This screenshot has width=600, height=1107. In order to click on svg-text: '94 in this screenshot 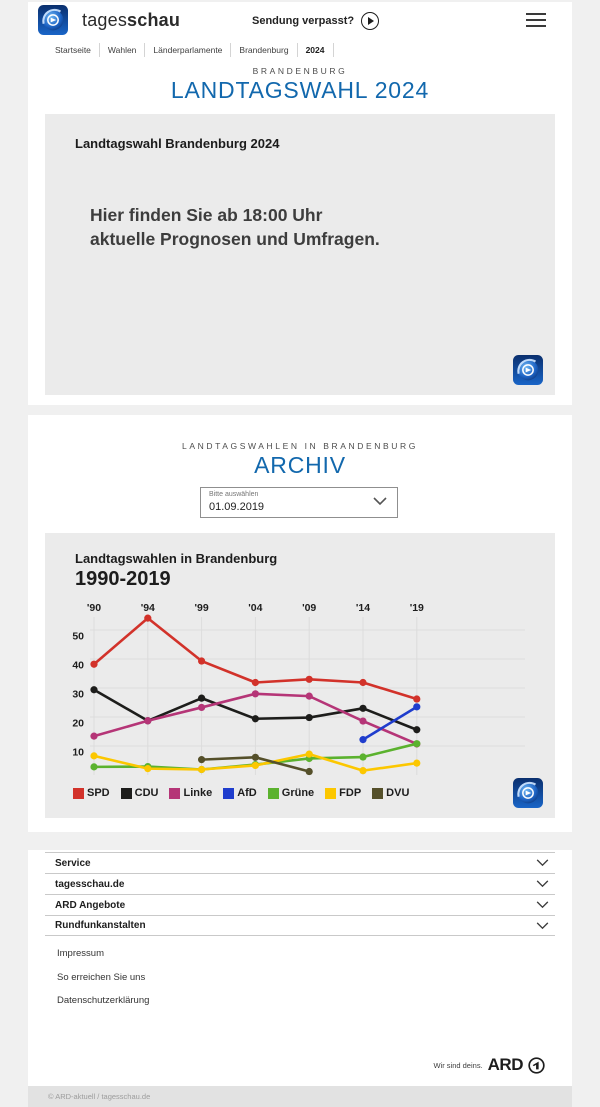, I will do `click(148, 608)`.